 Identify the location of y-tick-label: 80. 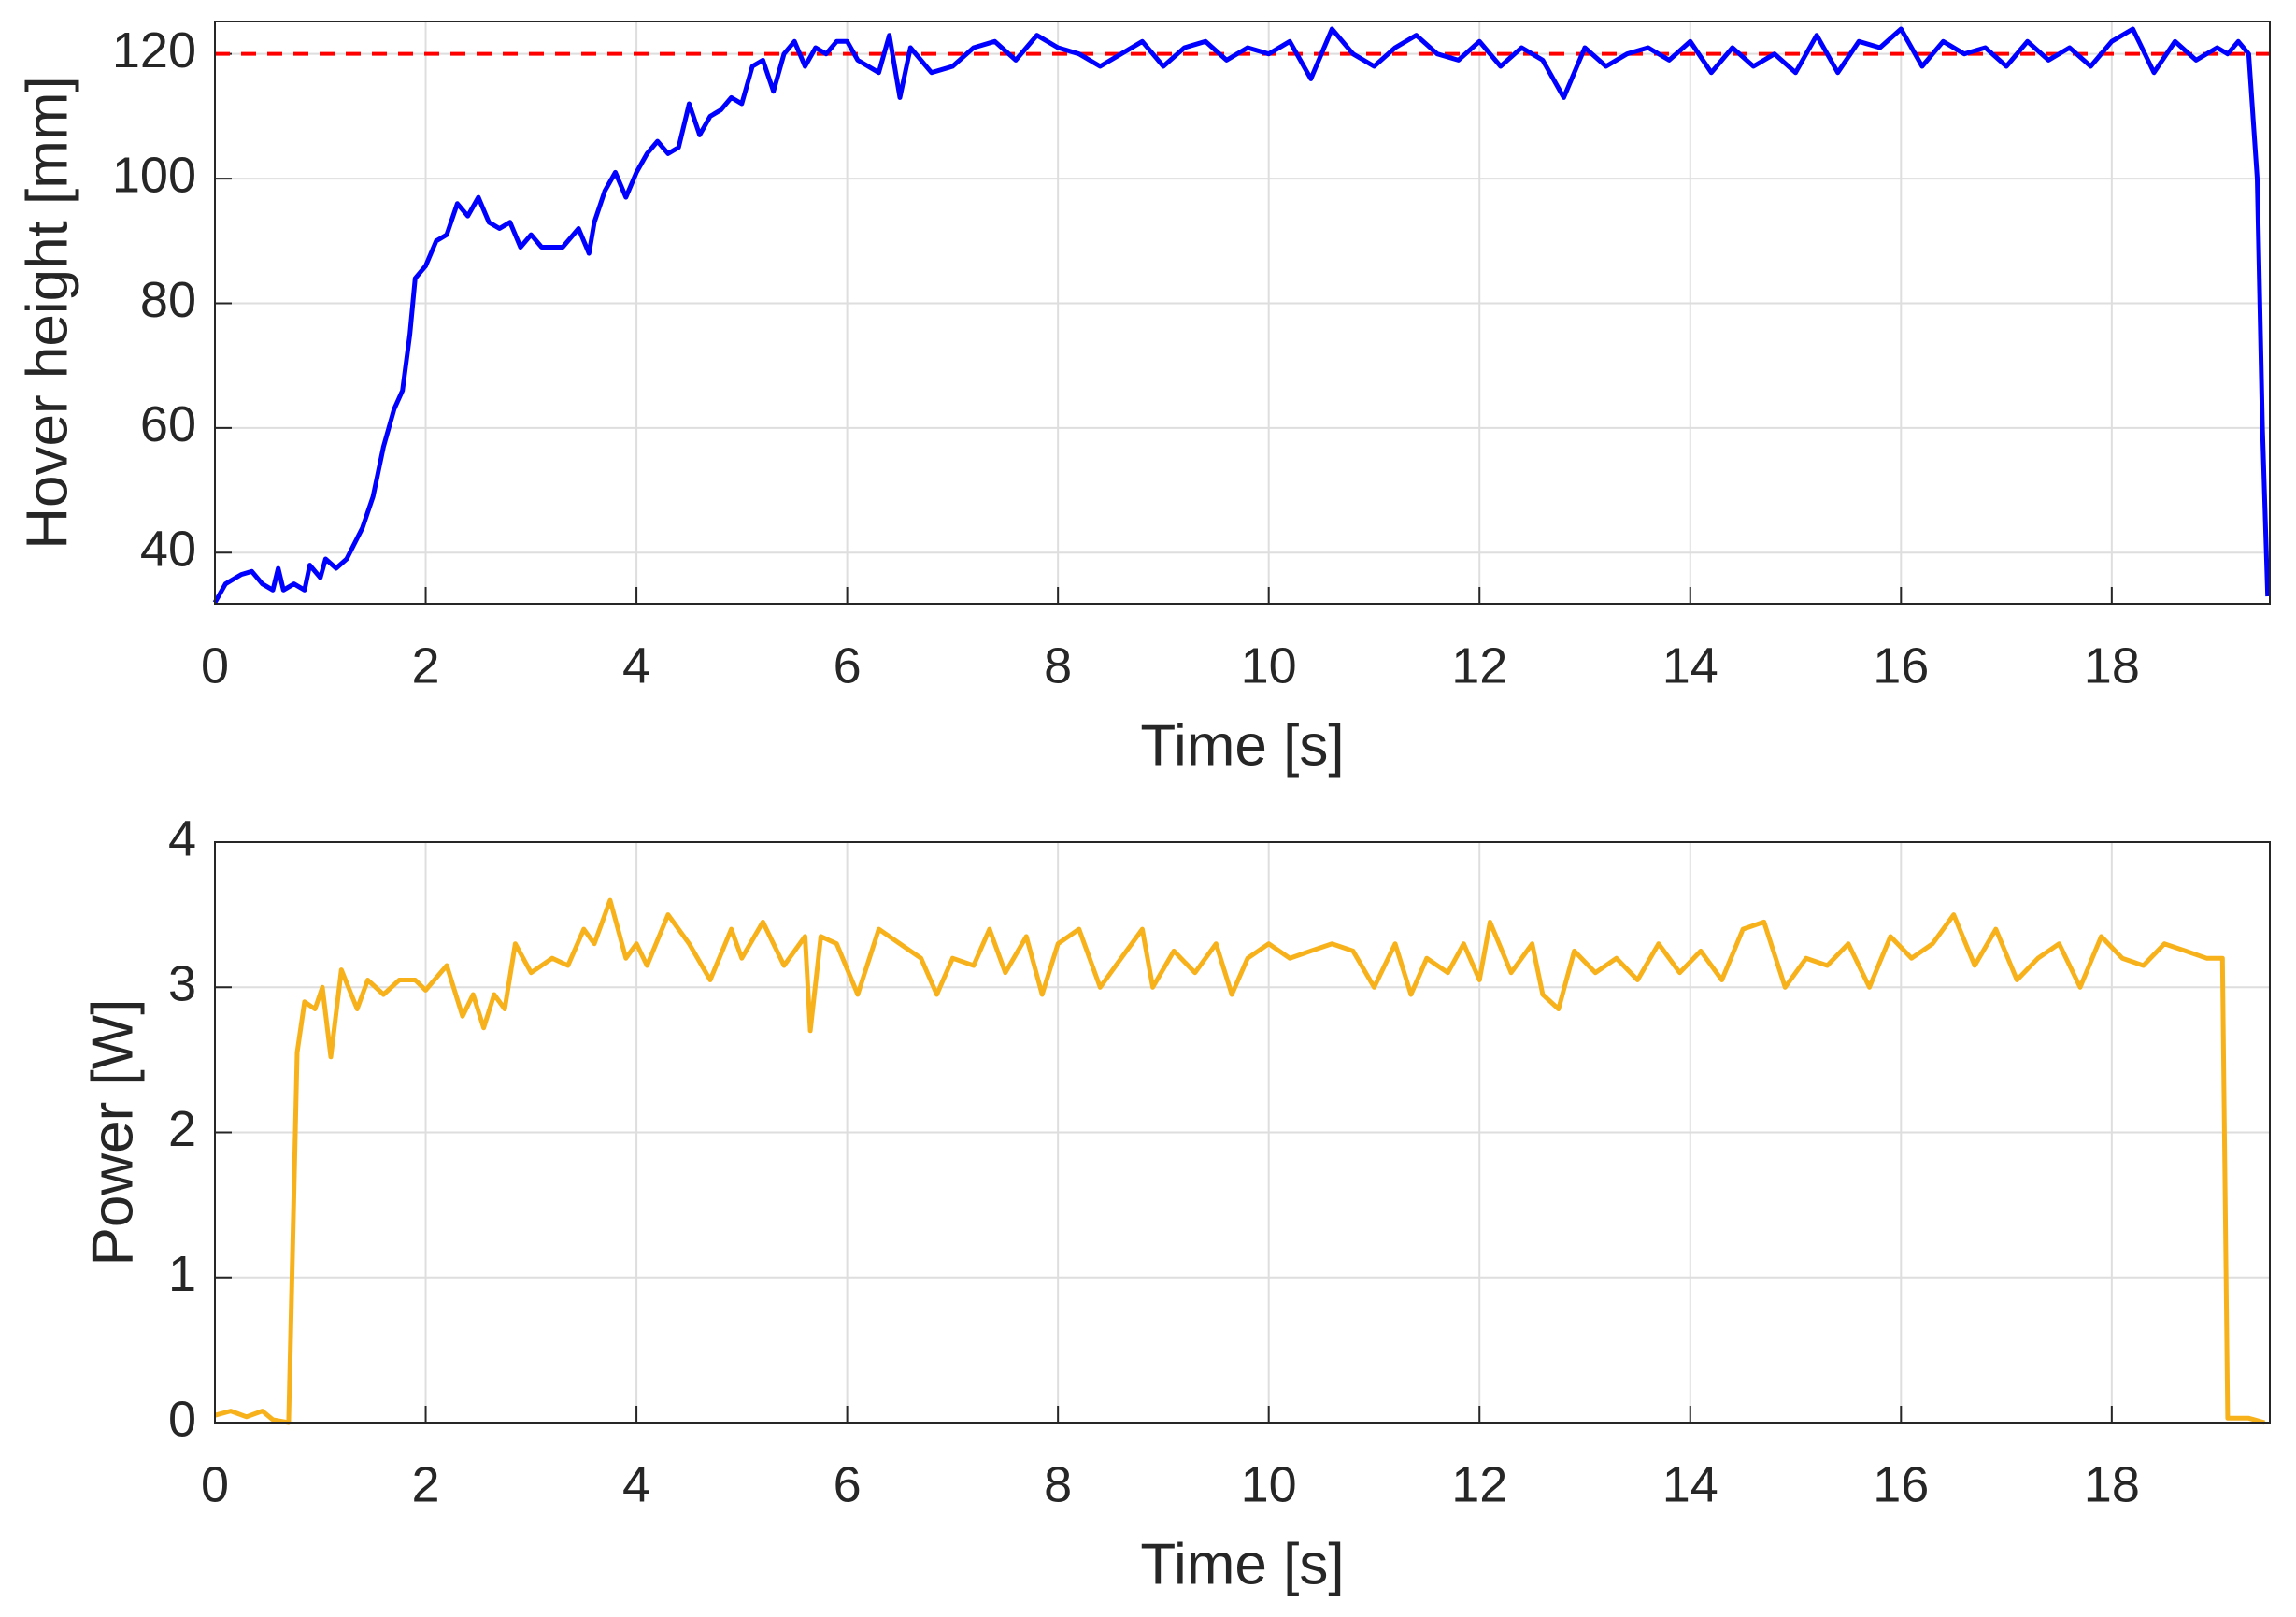
(168, 300).